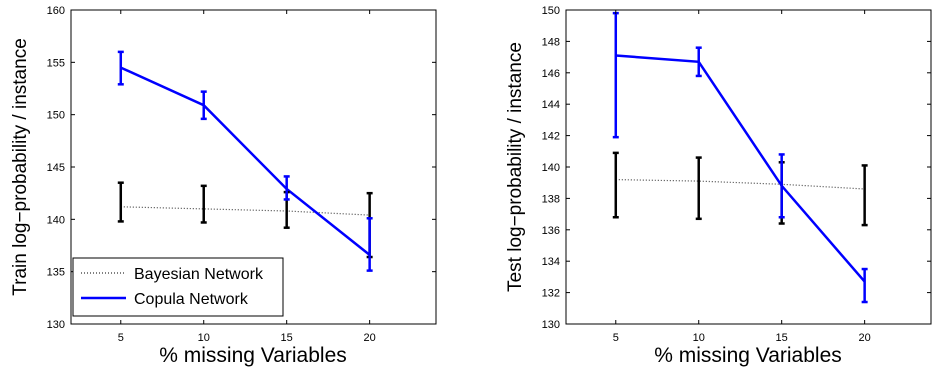  Describe the element at coordinates (551, 11) in the screenshot. I see `test-y-tick-label: 150` at that location.